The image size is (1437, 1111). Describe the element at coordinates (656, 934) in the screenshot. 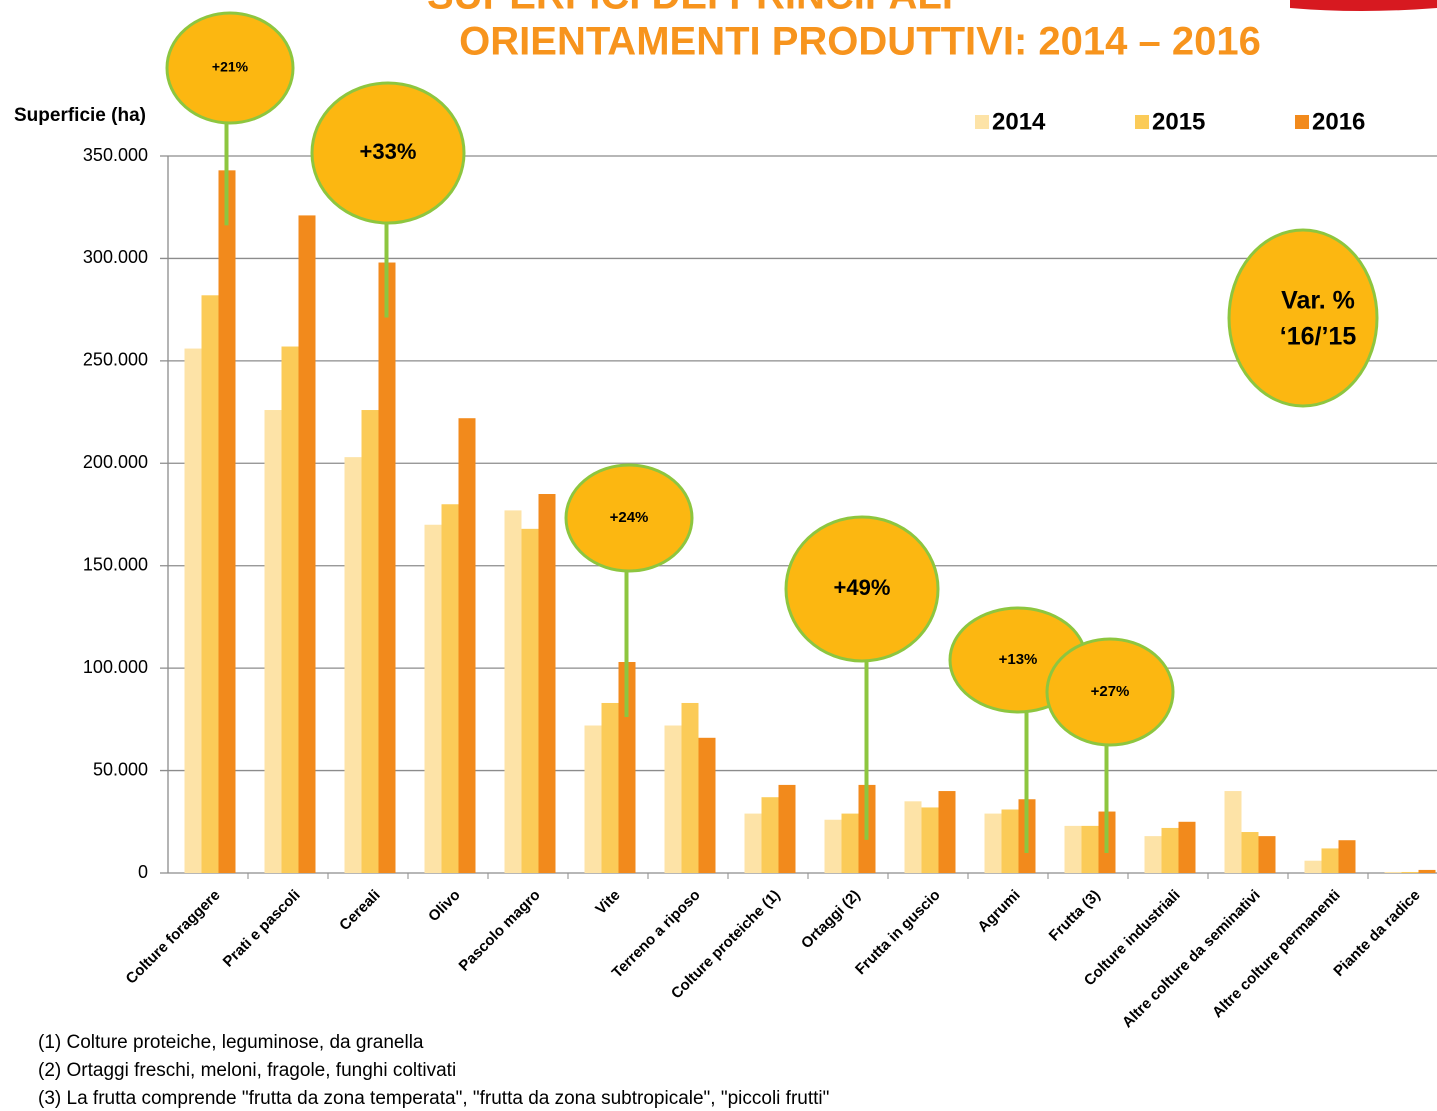

I see `x-tick-label: Terreno a riposo` at that location.